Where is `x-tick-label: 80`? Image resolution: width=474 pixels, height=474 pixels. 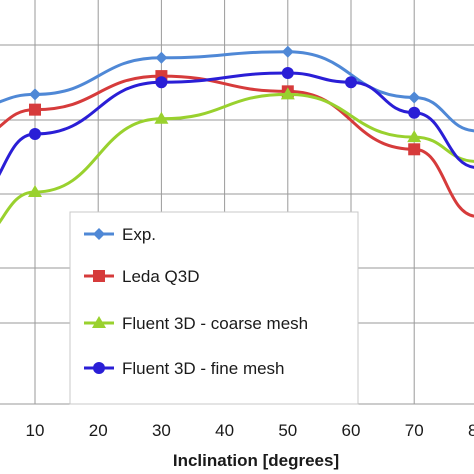 x-tick-label: 80 is located at coordinates (471, 430).